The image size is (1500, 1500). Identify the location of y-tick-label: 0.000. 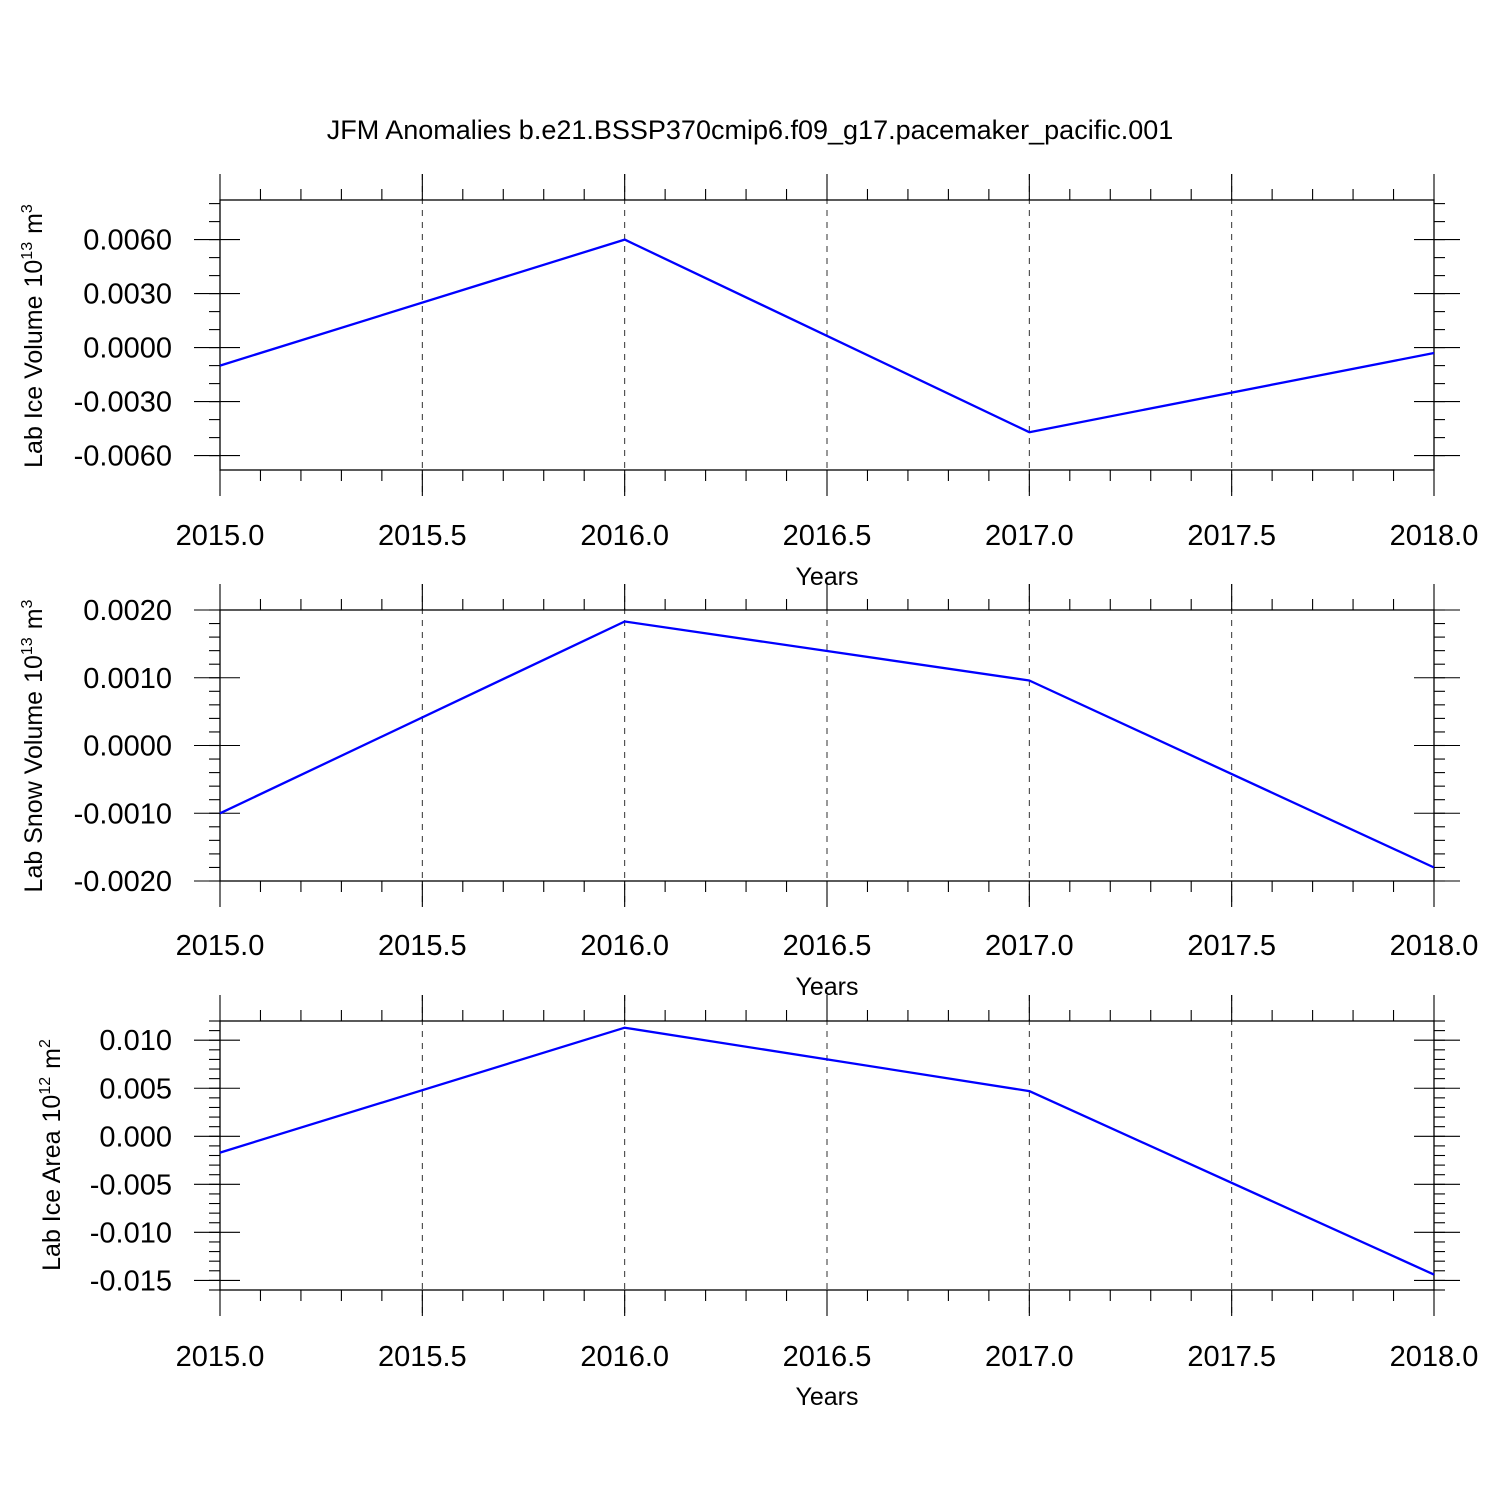
(135, 1137).